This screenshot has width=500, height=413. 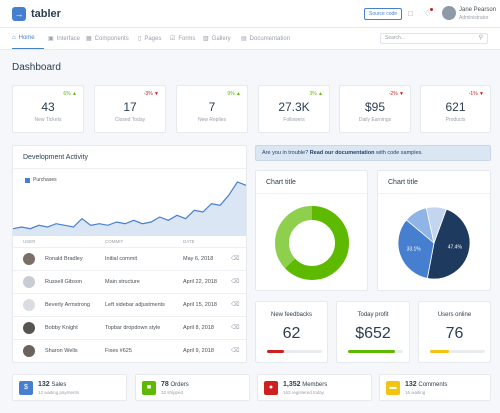 I want to click on column-header-user: User, so click(x=29, y=241).